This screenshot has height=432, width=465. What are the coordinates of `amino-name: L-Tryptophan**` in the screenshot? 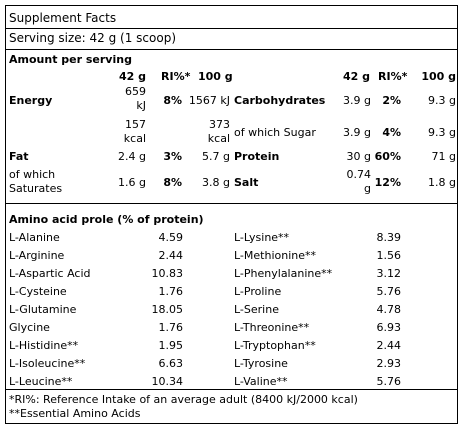 It's located at (275, 345).